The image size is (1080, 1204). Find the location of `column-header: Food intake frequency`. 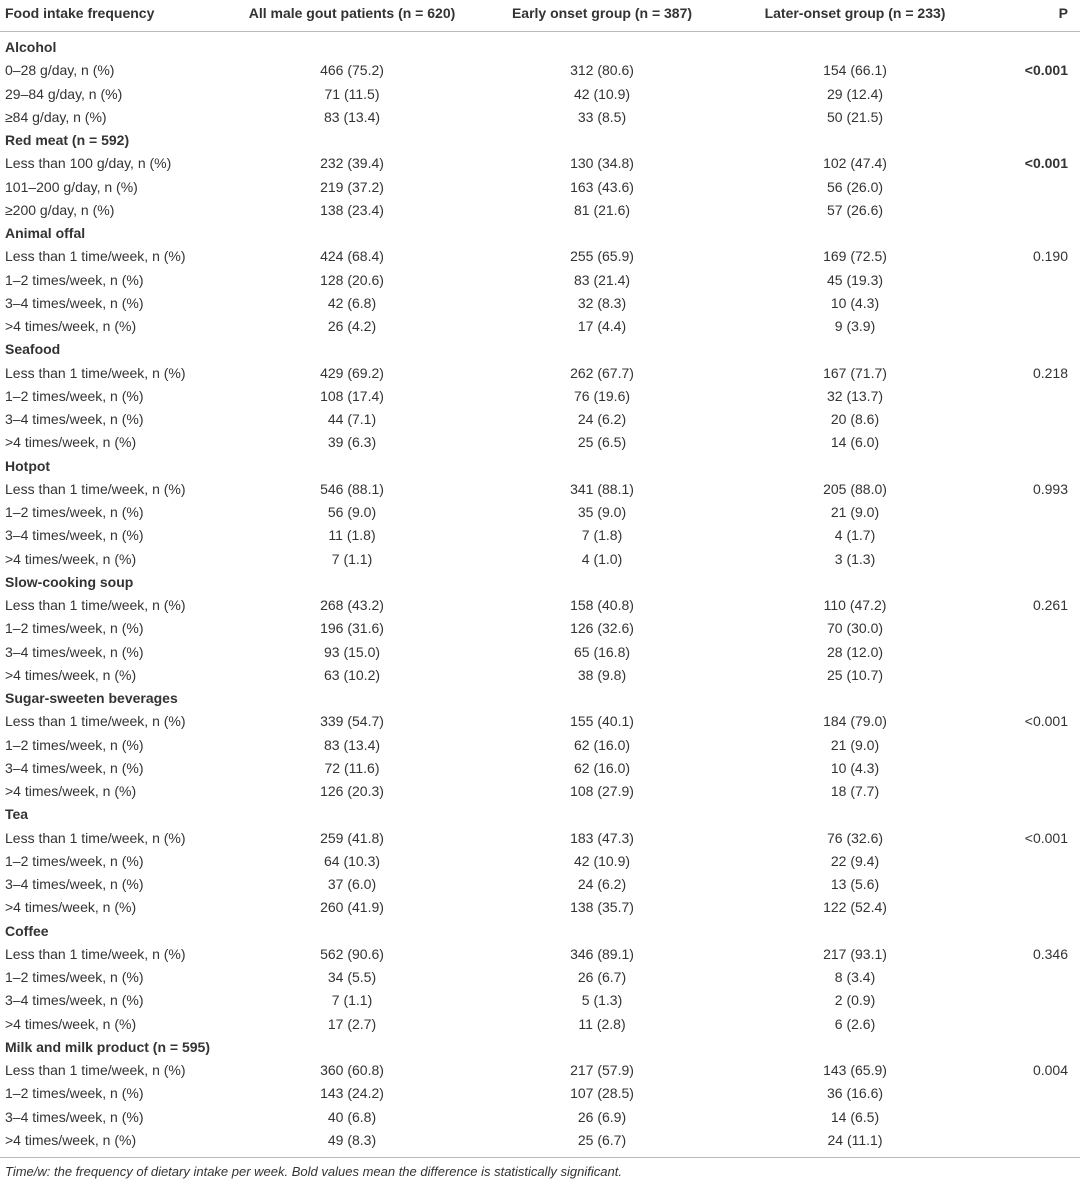

column-header: Food intake frequency is located at coordinates (80, 13).